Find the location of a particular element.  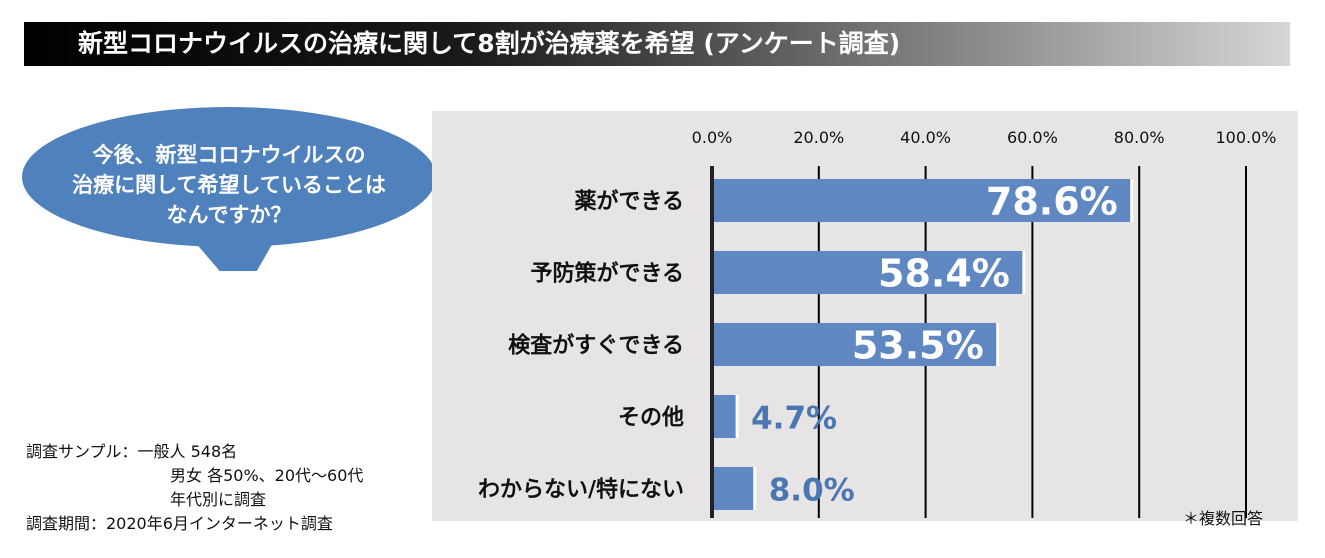

category-label: わからない/特にない is located at coordinates (581, 490).